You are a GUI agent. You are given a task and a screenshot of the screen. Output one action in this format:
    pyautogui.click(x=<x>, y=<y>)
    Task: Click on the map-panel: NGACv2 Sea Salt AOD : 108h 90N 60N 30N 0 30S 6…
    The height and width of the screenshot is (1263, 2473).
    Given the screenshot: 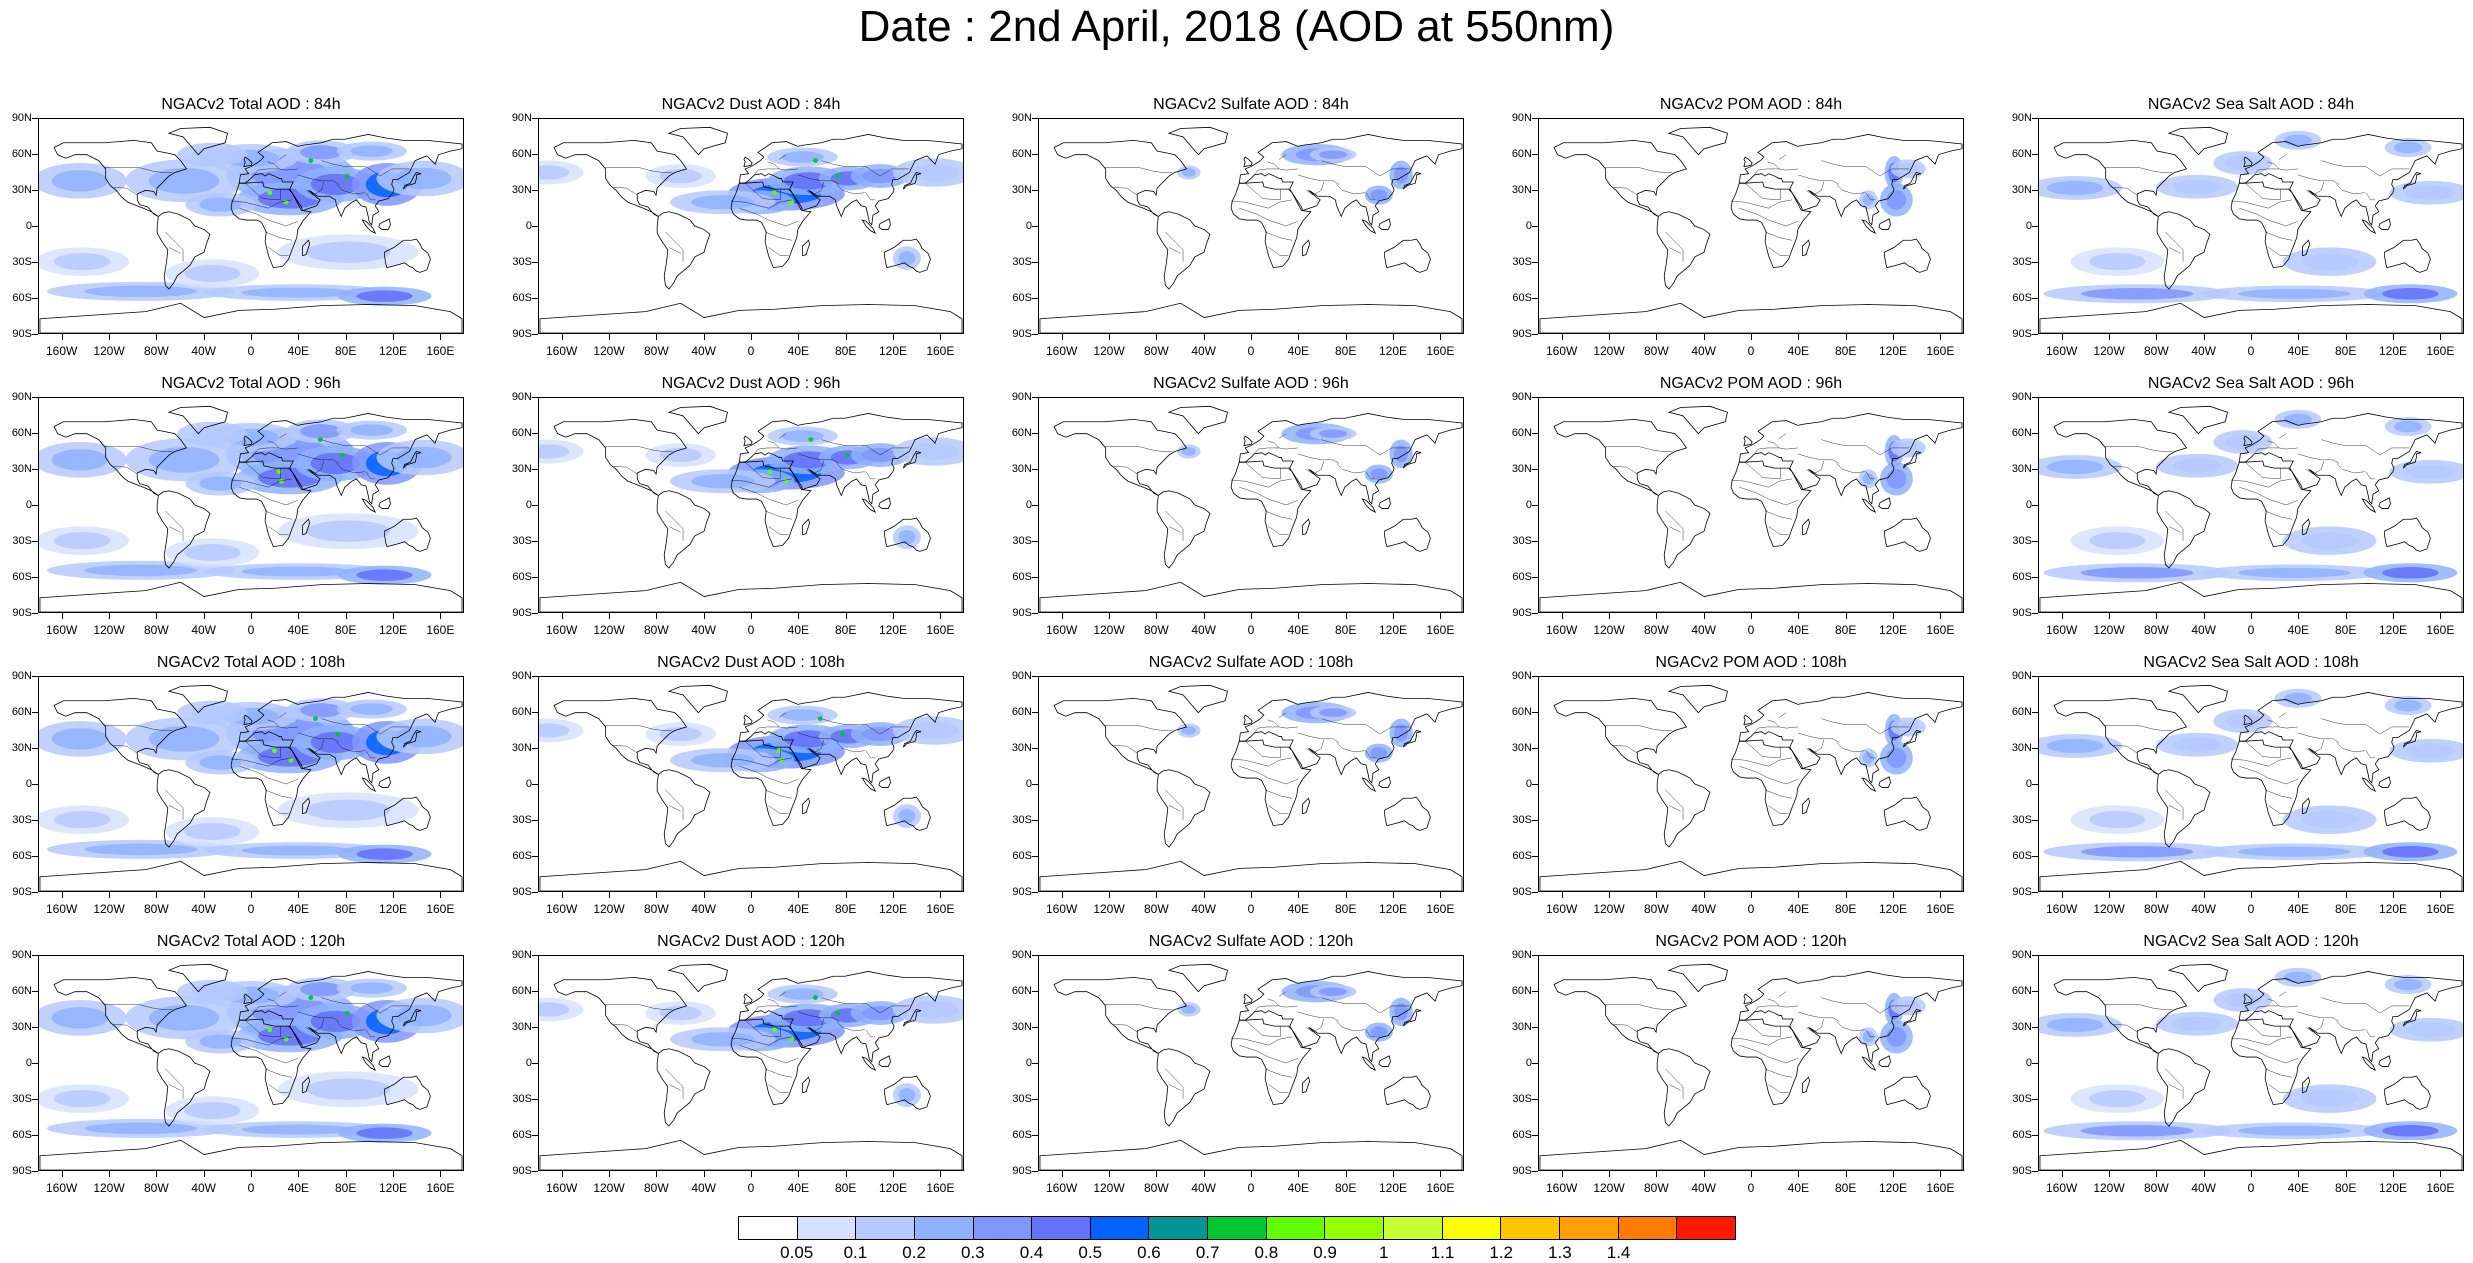 What is the action you would take?
    pyautogui.click(x=2232, y=789)
    